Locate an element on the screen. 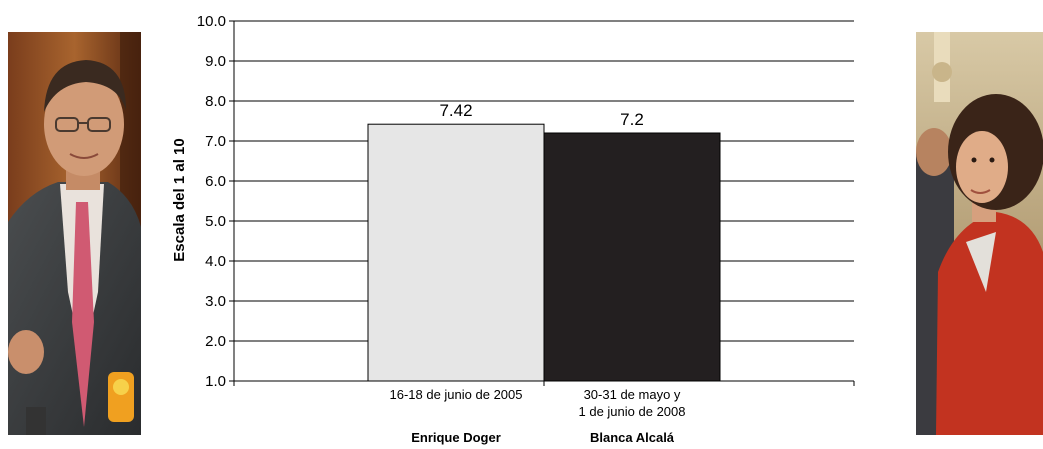 The image size is (1043, 449). y-tick-label: 5.0 is located at coordinates (215, 221).